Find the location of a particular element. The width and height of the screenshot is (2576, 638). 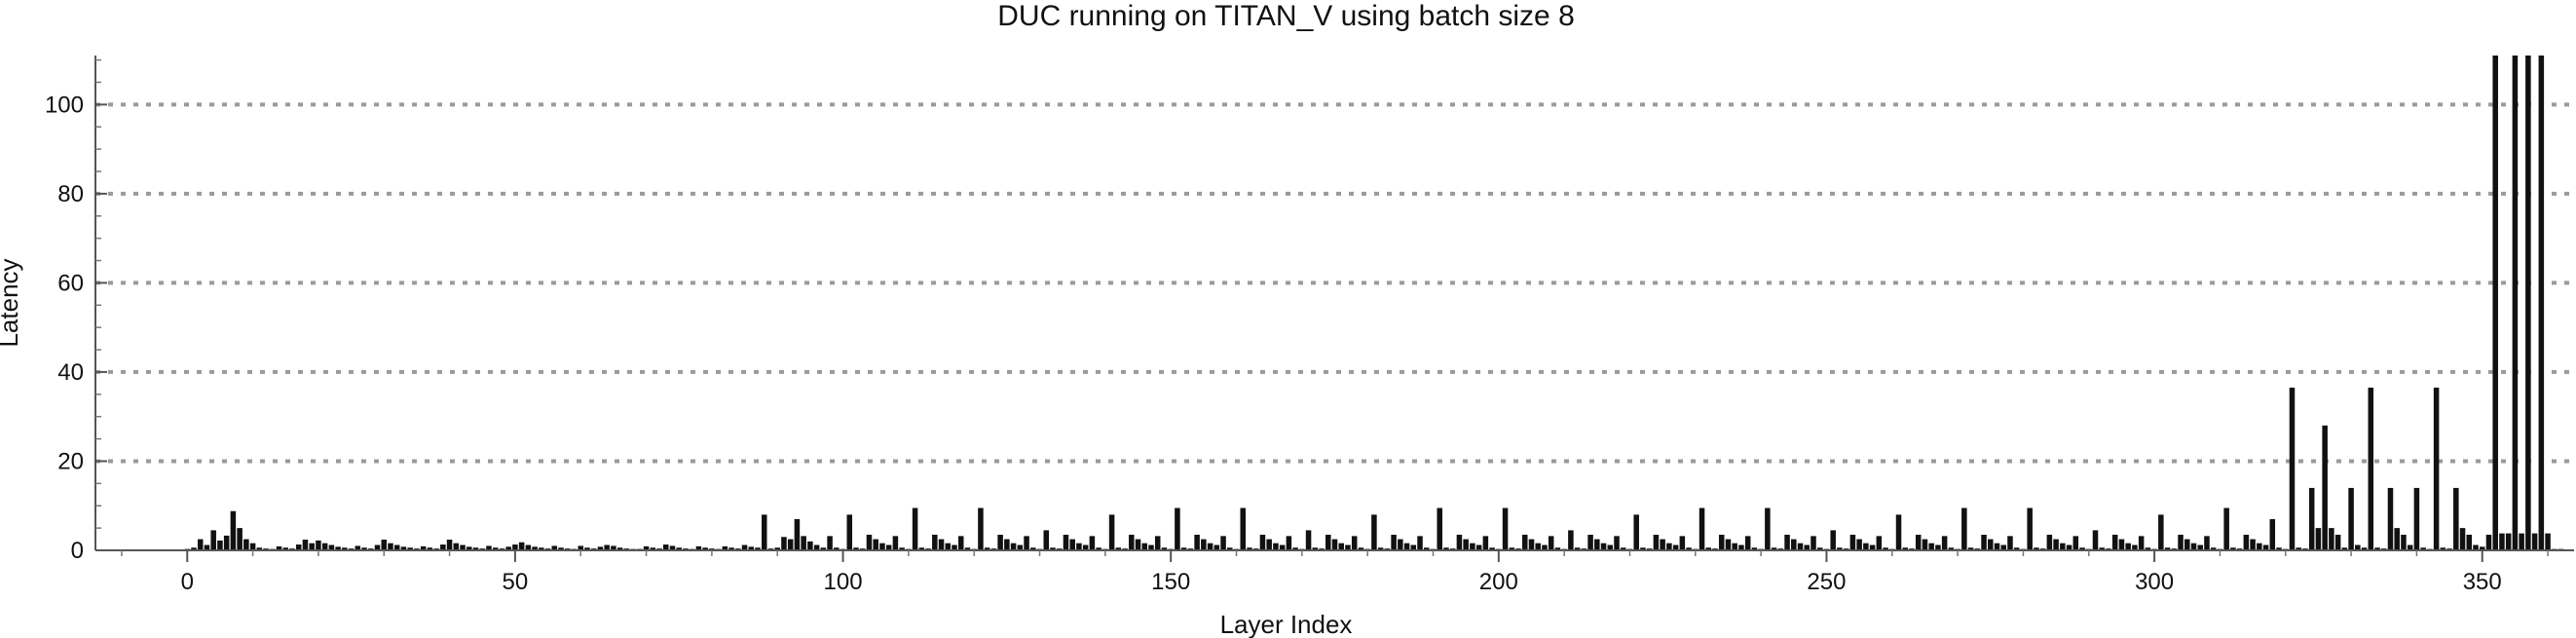

y-tick-label: 80 is located at coordinates (70, 194).